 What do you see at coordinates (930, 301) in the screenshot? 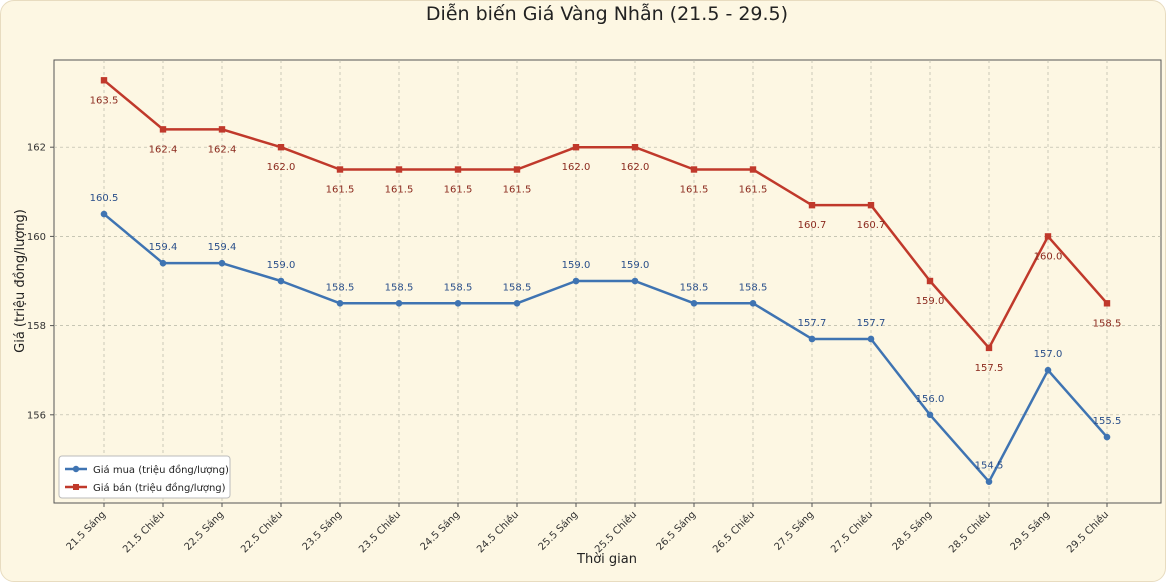
I see `data-label-sell: 159.0` at bounding box center [930, 301].